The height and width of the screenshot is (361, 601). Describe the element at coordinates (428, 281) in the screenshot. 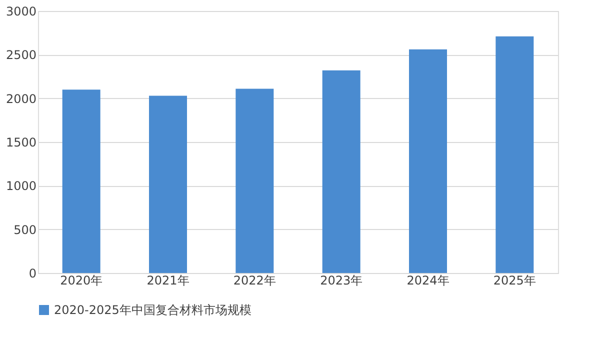

I see `x-tick-label: 2024年` at that location.